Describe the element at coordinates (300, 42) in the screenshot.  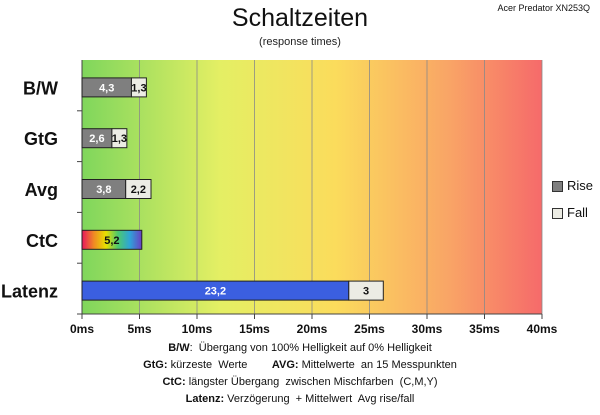
I see `chart-subtitle: (response times)` at that location.